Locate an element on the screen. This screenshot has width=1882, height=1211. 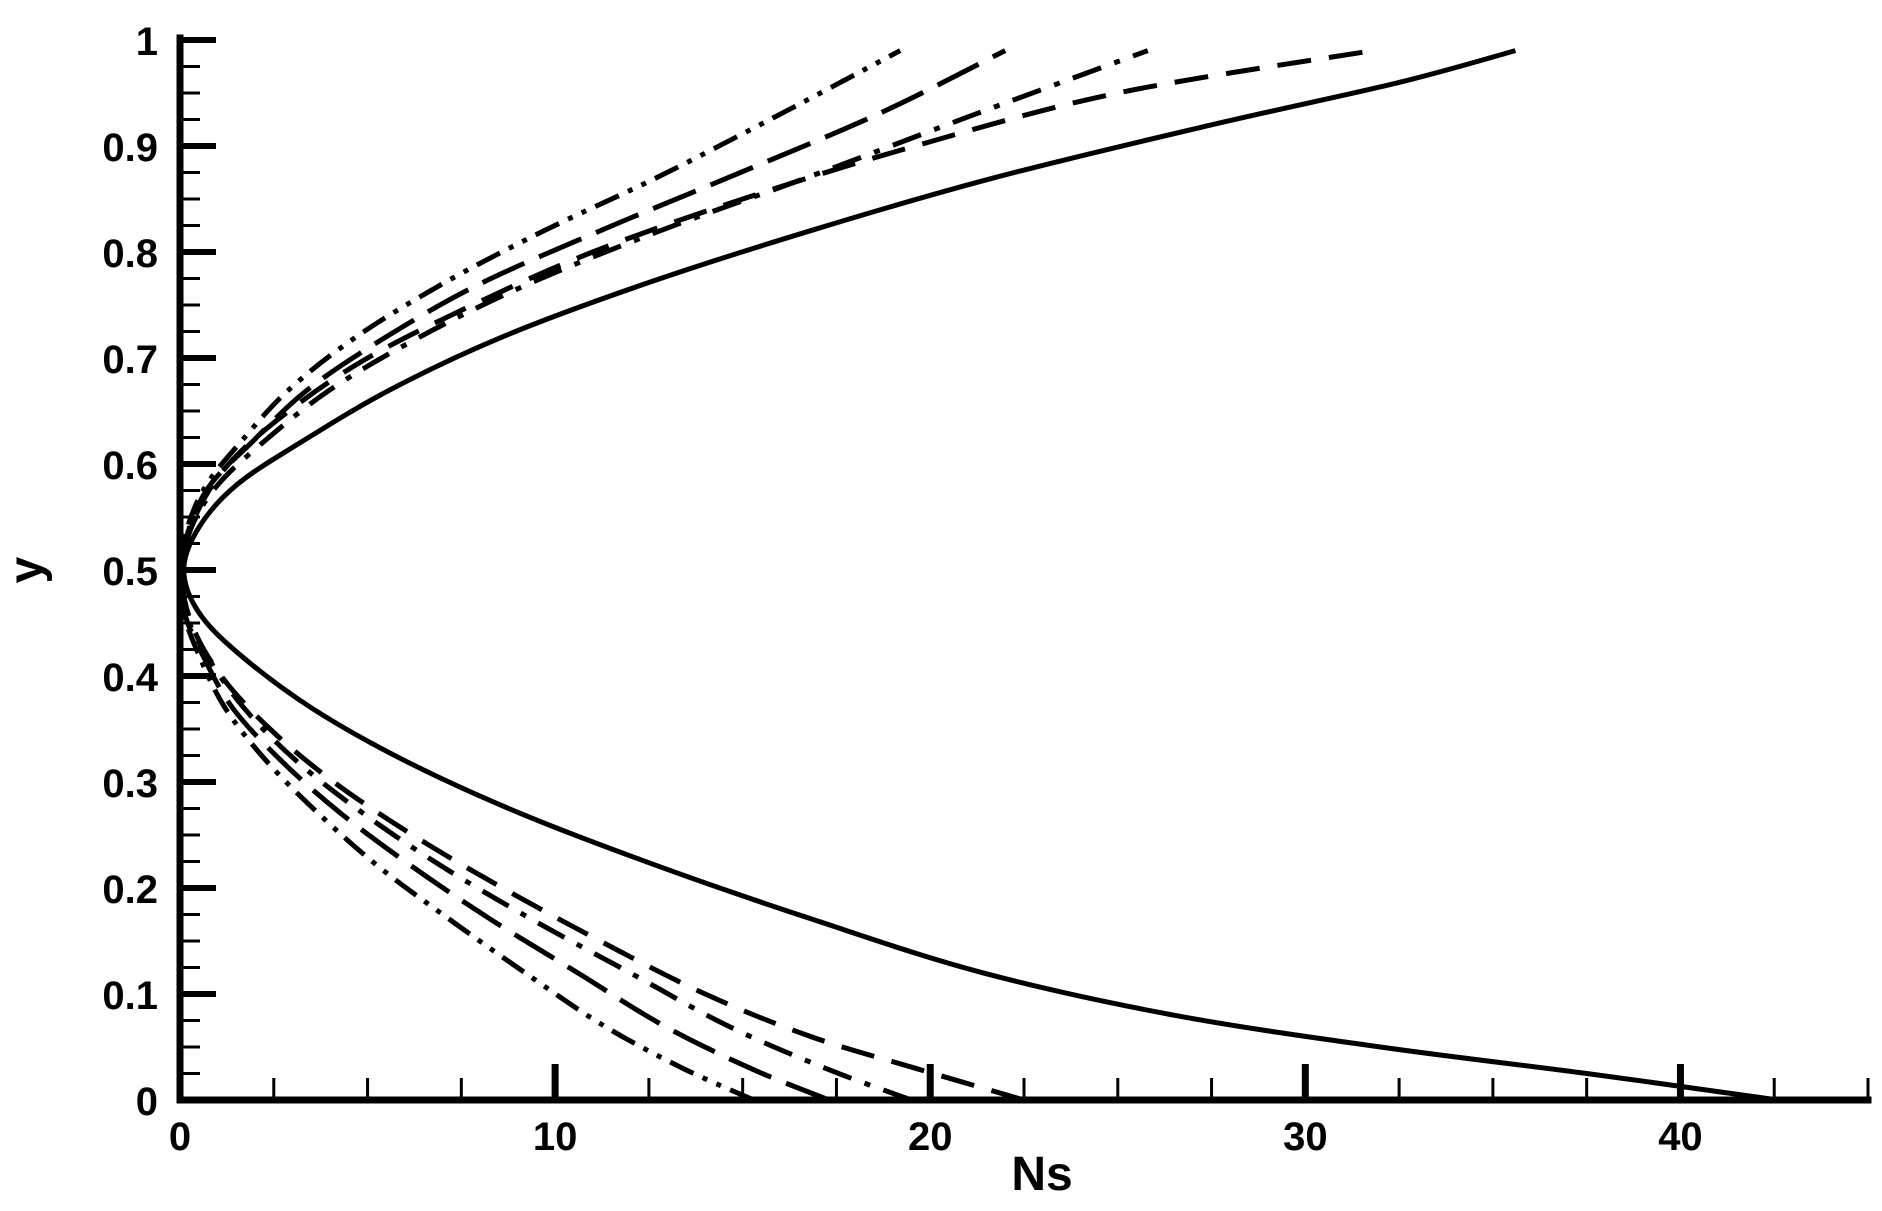
x-axis-title: Ns is located at coordinates (1041, 1174).